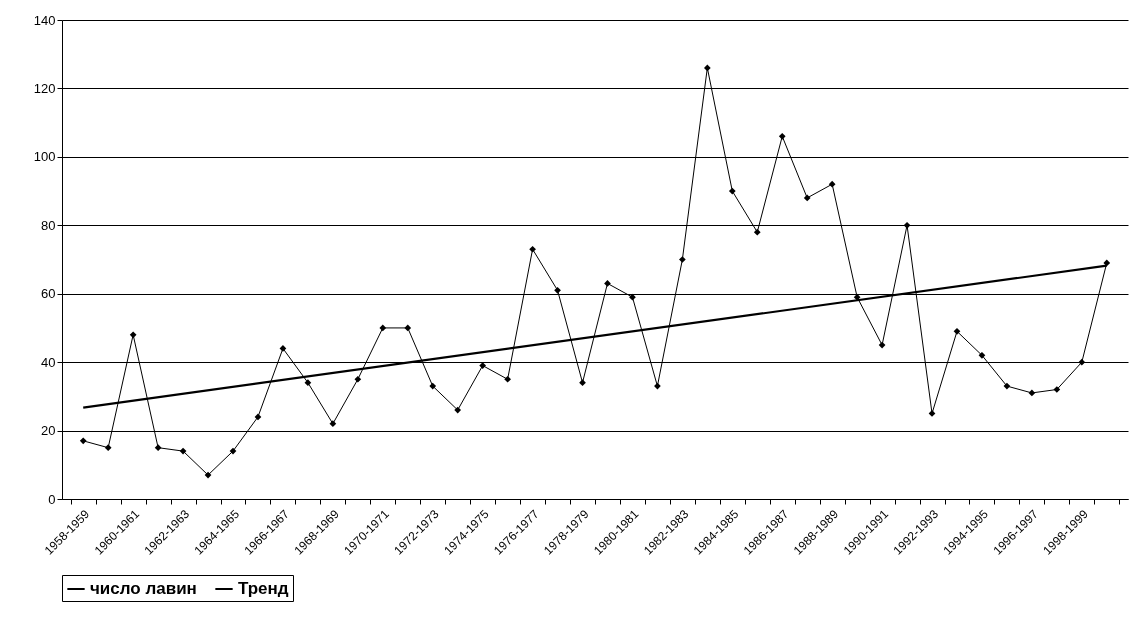 This screenshot has height=625, width=1130. Describe the element at coordinates (48, 431) in the screenshot. I see `y-tick-label: 20` at that location.